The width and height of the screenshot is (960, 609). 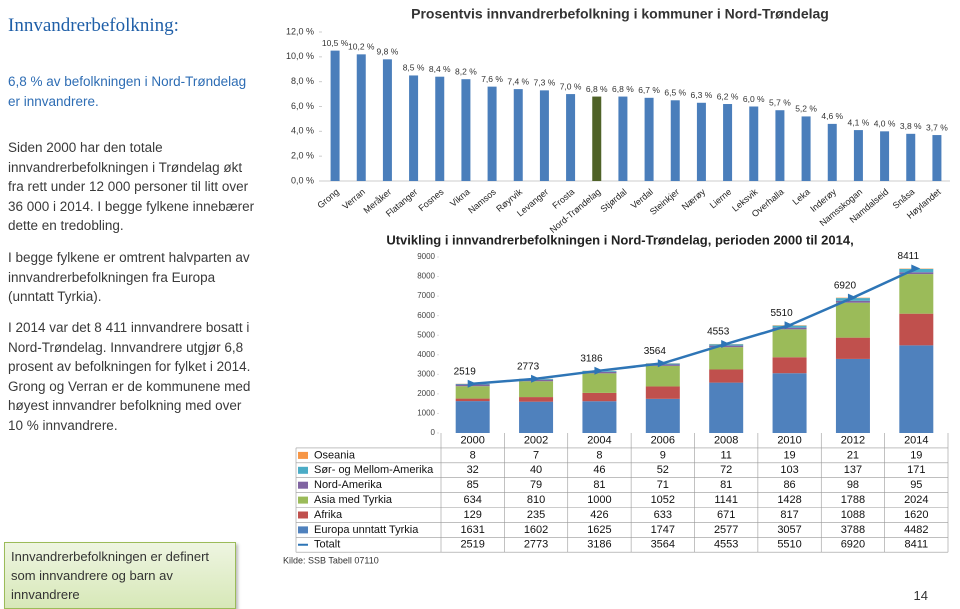 I want to click on data-label: 5,2 %, so click(x=806, y=109).